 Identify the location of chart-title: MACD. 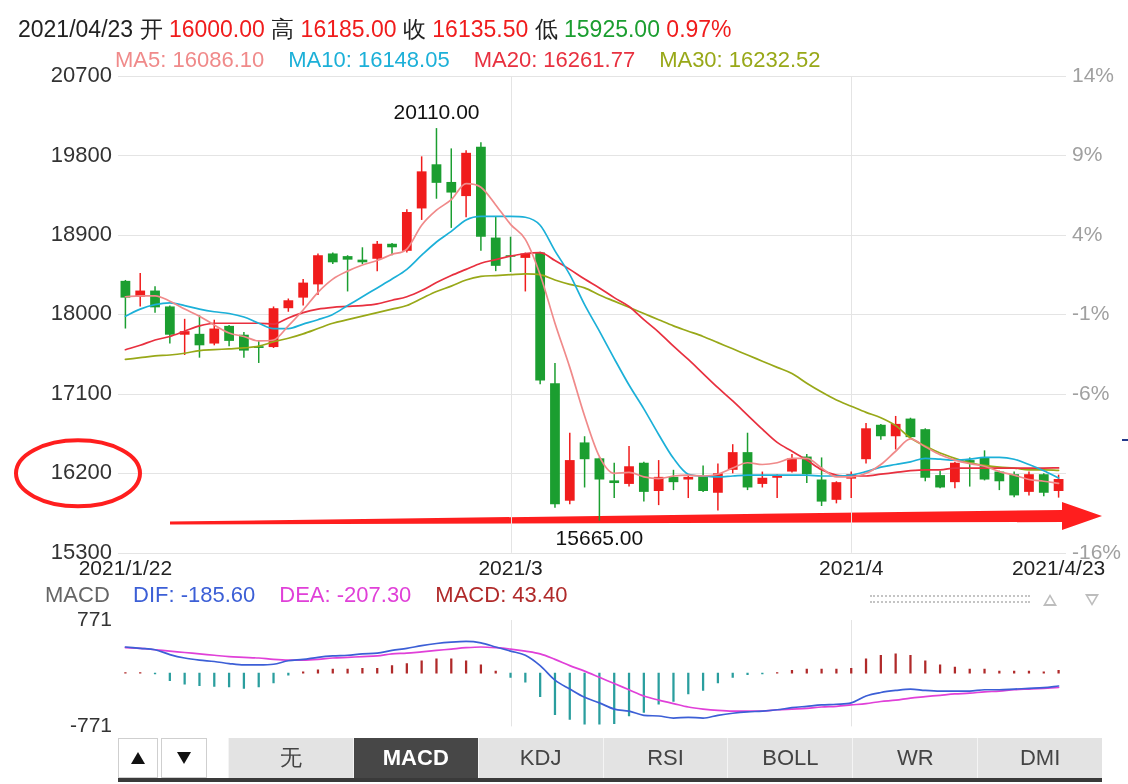
(77, 595).